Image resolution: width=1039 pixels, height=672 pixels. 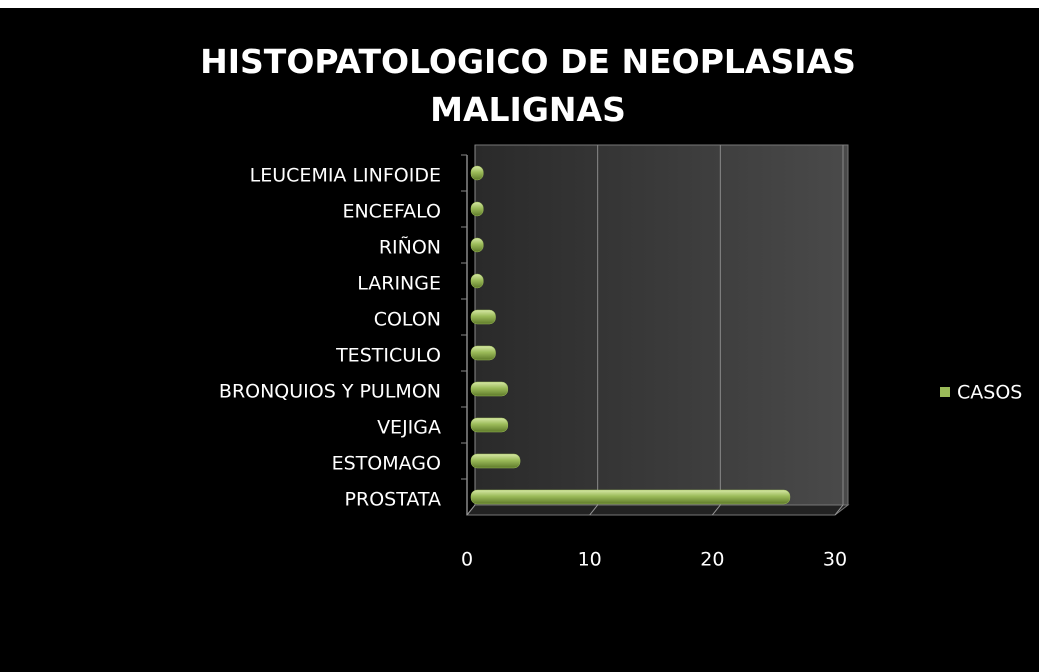 What do you see at coordinates (386, 464) in the screenshot?
I see `y-tick-label: ESTOMAGO` at bounding box center [386, 464].